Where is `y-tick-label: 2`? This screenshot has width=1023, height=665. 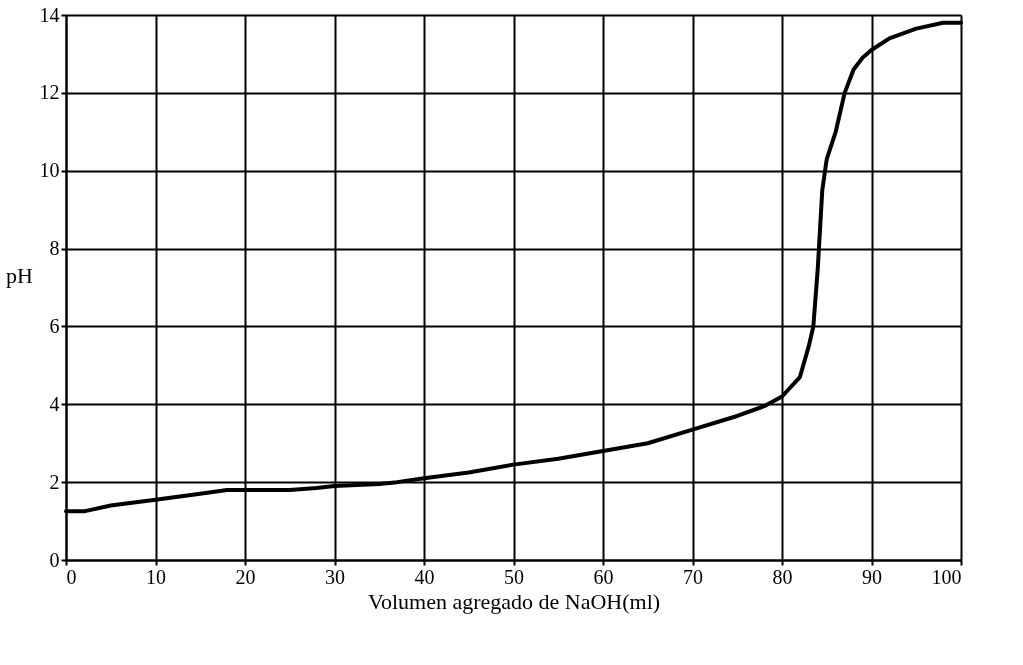
y-tick-label: 2 is located at coordinates (54, 481).